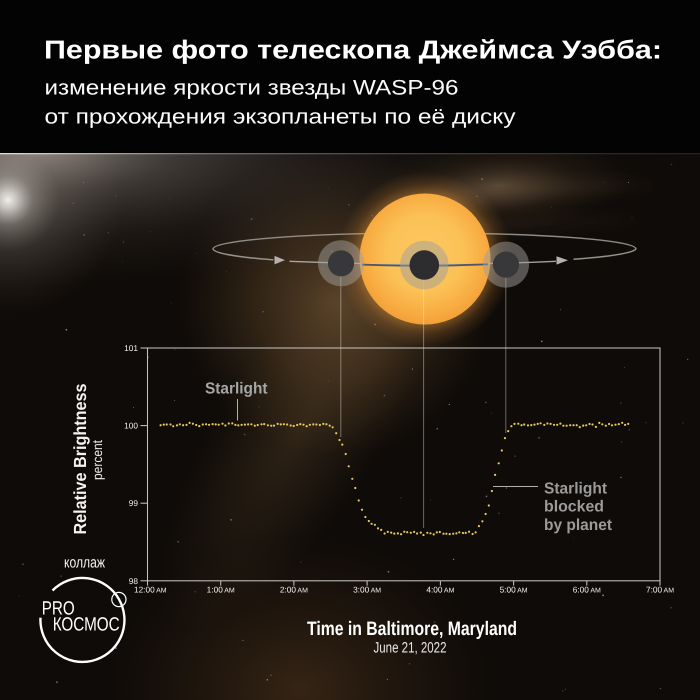 Image resolution: width=700 pixels, height=700 pixels. I want to click on svg-text: 12:00 AM, so click(150, 590).